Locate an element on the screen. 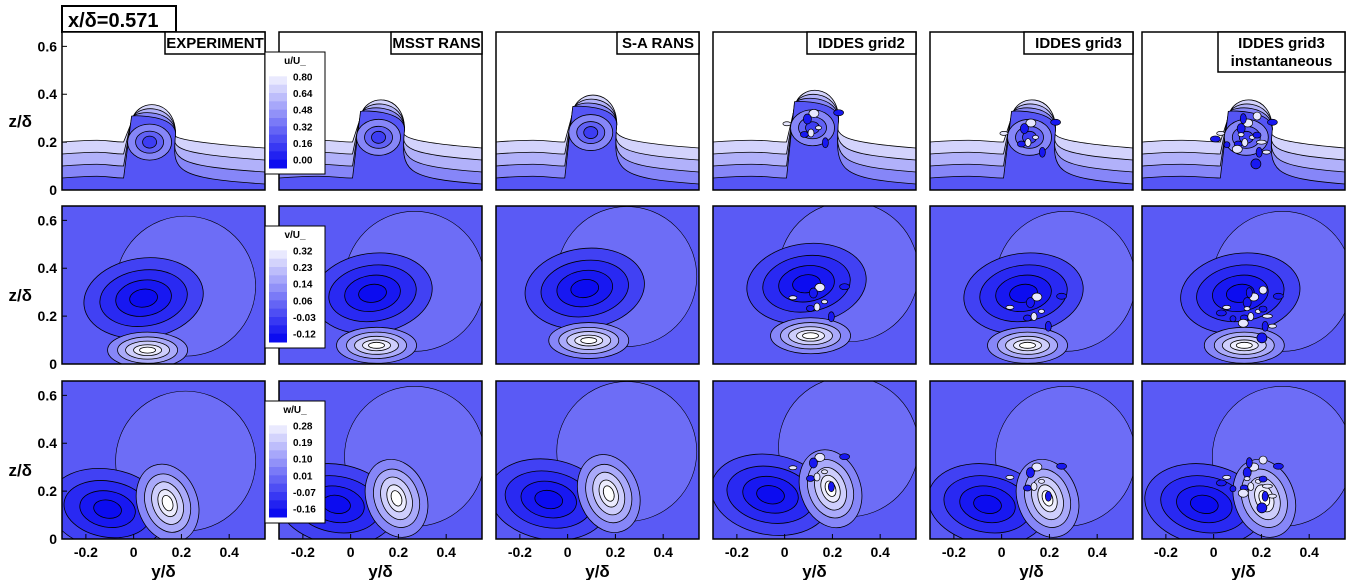 Image resolution: width=1350 pixels, height=580 pixels. colorbar-legend-row-1: u/U_ 0.80 0.64 0.48 0.32 0.16 0.00 is located at coordinates (295, 113).